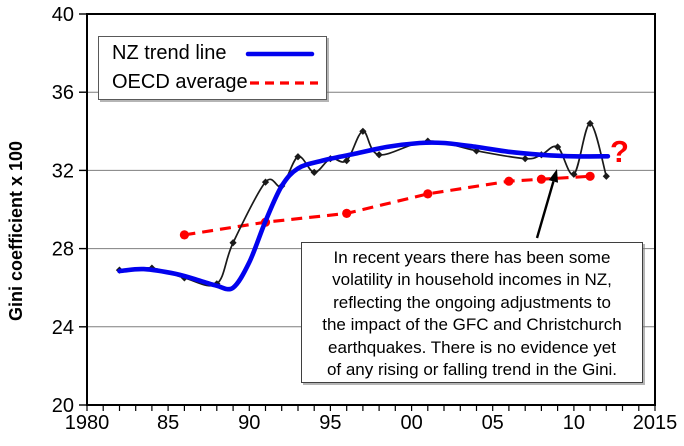 Image resolution: width=684 pixels, height=446 pixels. I want to click on x-tick-label-2000: 00, so click(411, 423).